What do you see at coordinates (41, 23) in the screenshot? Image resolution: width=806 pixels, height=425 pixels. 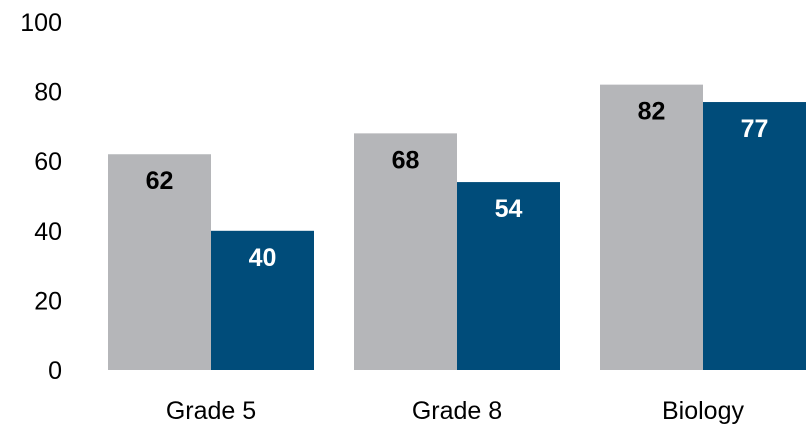 I see `y-tick-label-5: 100` at bounding box center [41, 23].